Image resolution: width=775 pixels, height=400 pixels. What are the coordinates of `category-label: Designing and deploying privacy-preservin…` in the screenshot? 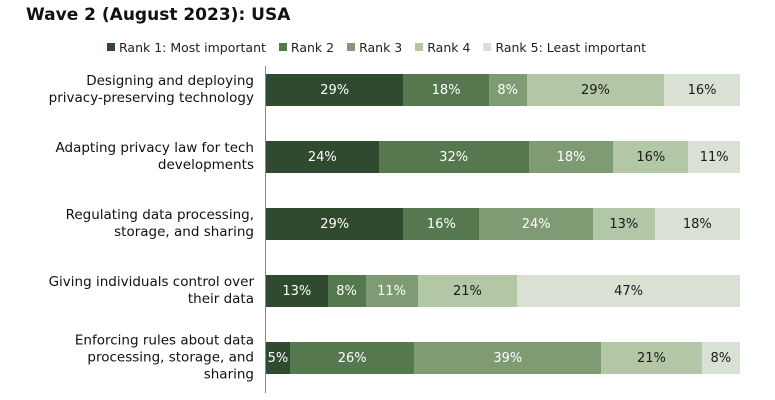 It's located at (151, 90).